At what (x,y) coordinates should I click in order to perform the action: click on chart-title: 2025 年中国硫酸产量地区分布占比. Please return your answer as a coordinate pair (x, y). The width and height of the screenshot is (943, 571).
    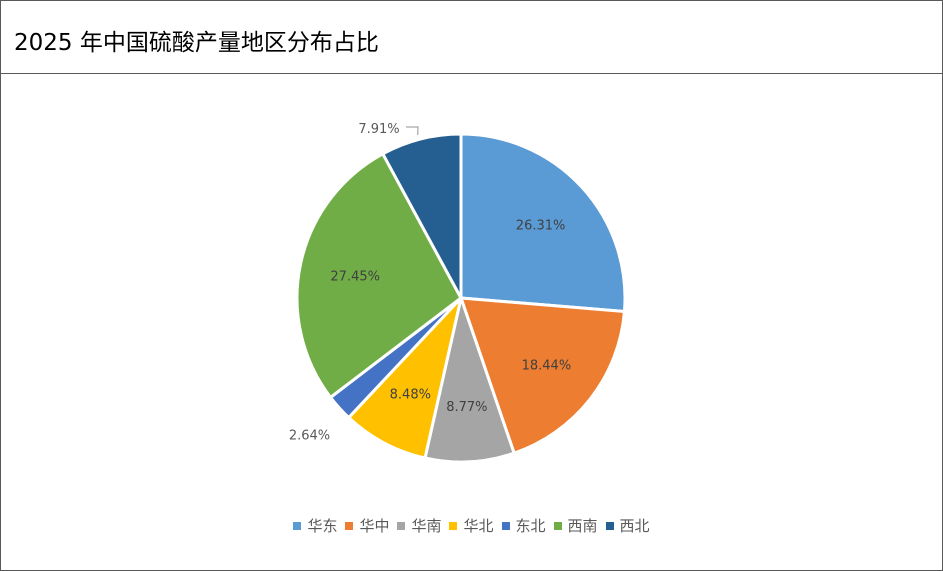
    Looking at the image, I should click on (196, 43).